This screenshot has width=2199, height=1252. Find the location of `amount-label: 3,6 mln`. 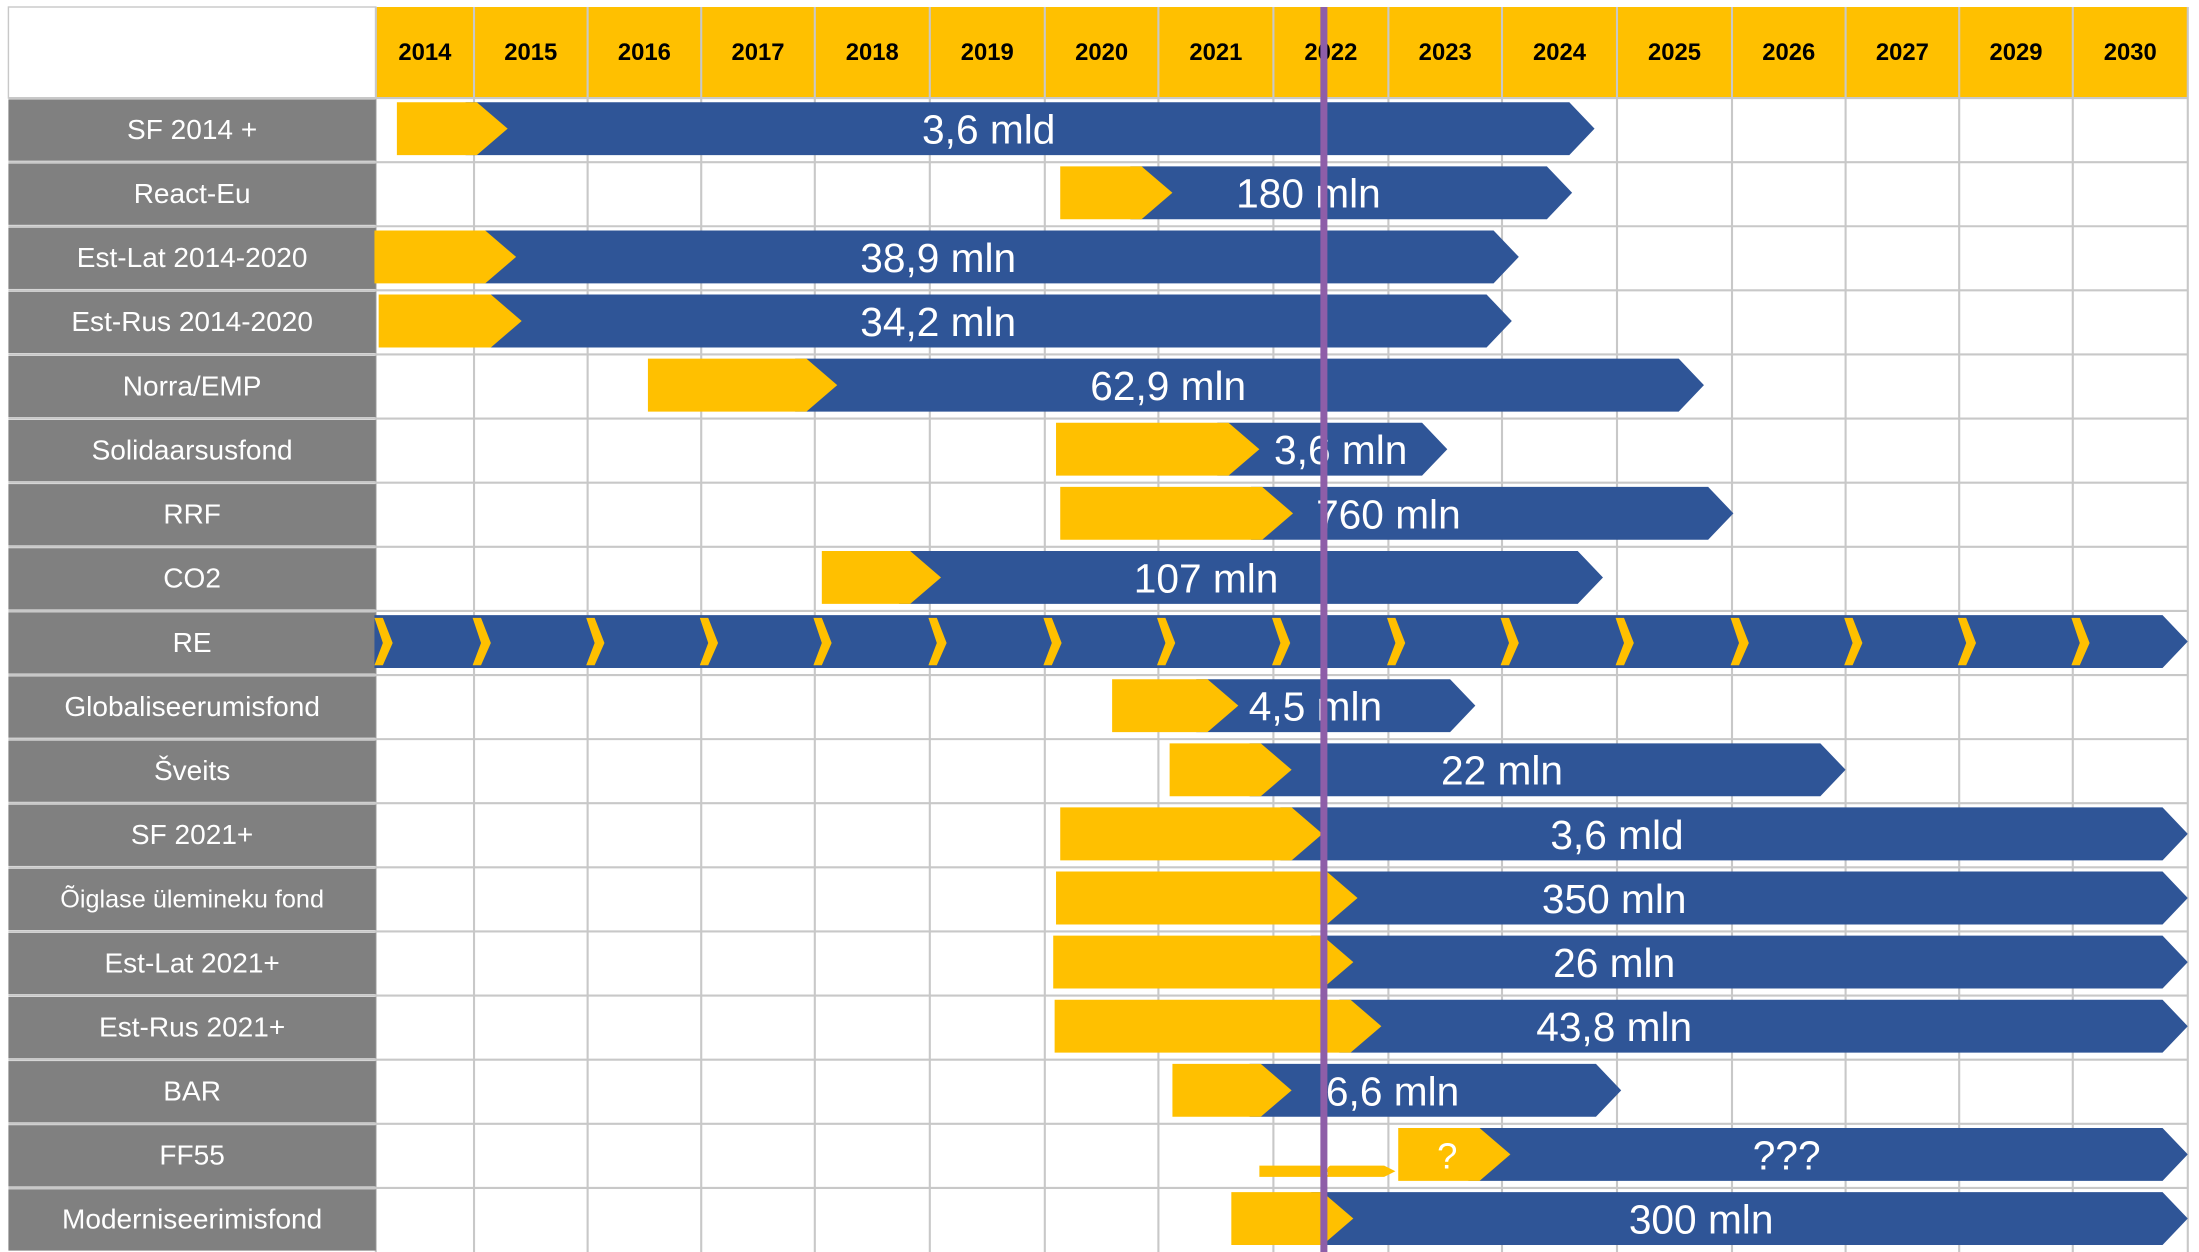

amount-label: 3,6 mln is located at coordinates (1340, 450).